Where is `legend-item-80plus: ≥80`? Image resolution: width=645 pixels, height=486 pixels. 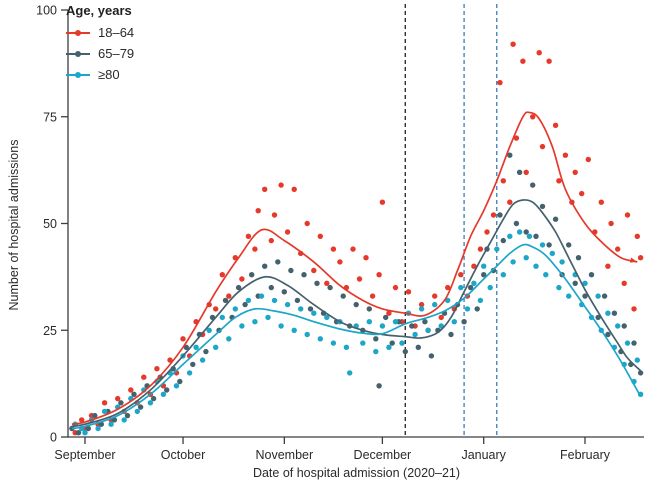 legend-item-80plus: ≥80 is located at coordinates (100, 74).